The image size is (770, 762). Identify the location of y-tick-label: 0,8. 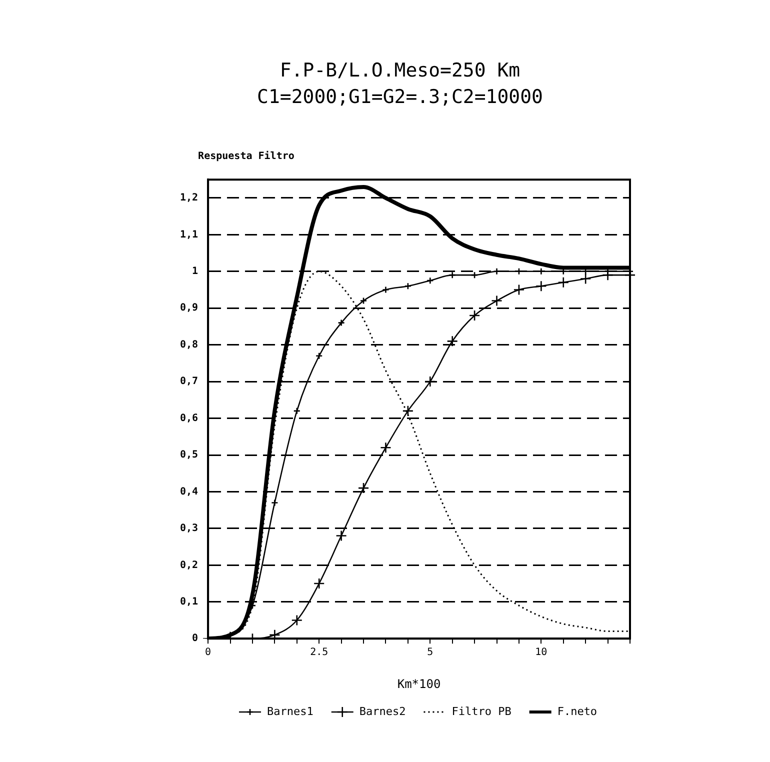
(189, 344).